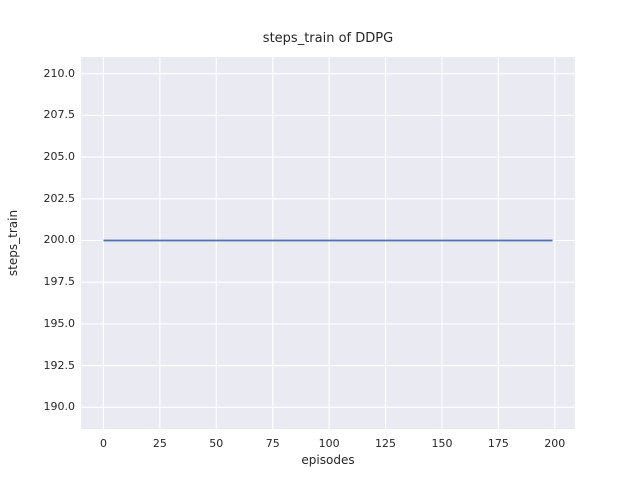 Image resolution: width=640 pixels, height=480 pixels. I want to click on y-tick-label: 202.5, so click(59, 198).